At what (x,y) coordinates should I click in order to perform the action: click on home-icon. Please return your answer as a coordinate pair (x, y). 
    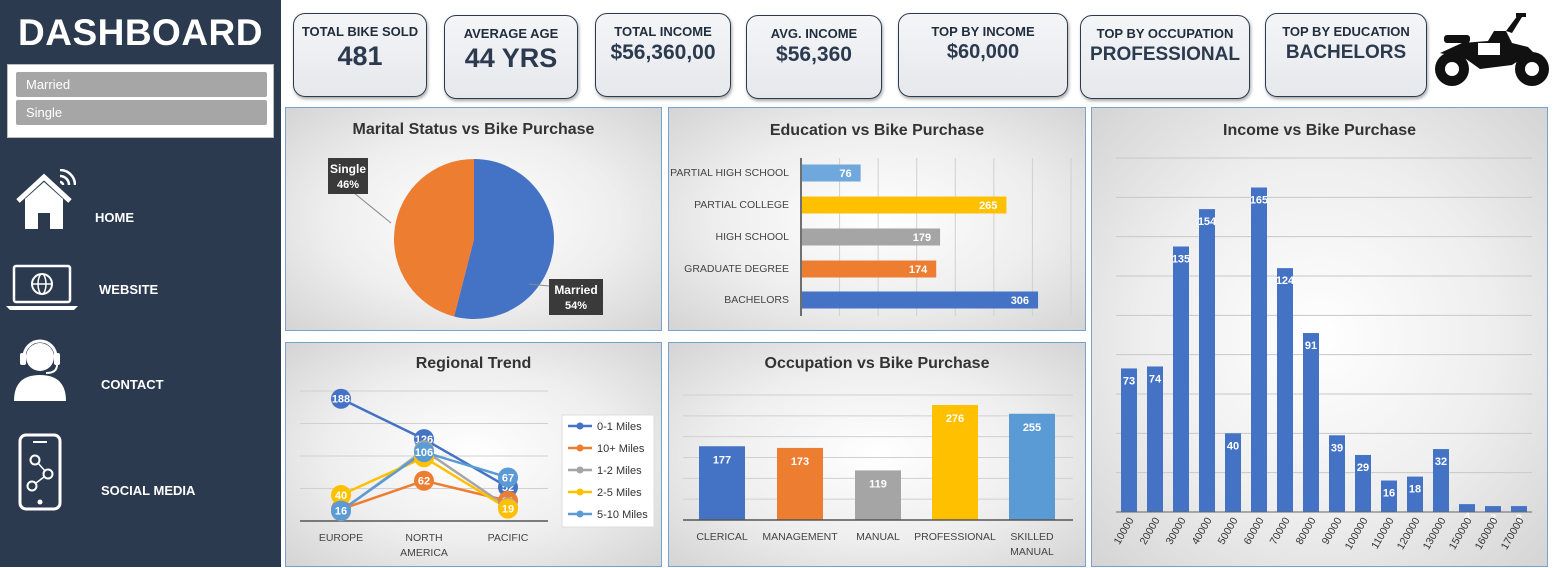
    Looking at the image, I should click on (46, 199).